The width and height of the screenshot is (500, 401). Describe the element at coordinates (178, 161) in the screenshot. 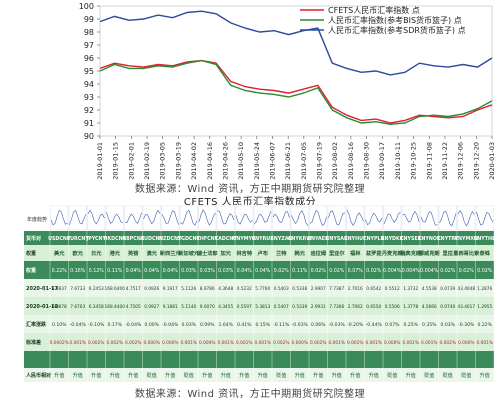

I see `x-tick-label: 2019-03-19` at that location.